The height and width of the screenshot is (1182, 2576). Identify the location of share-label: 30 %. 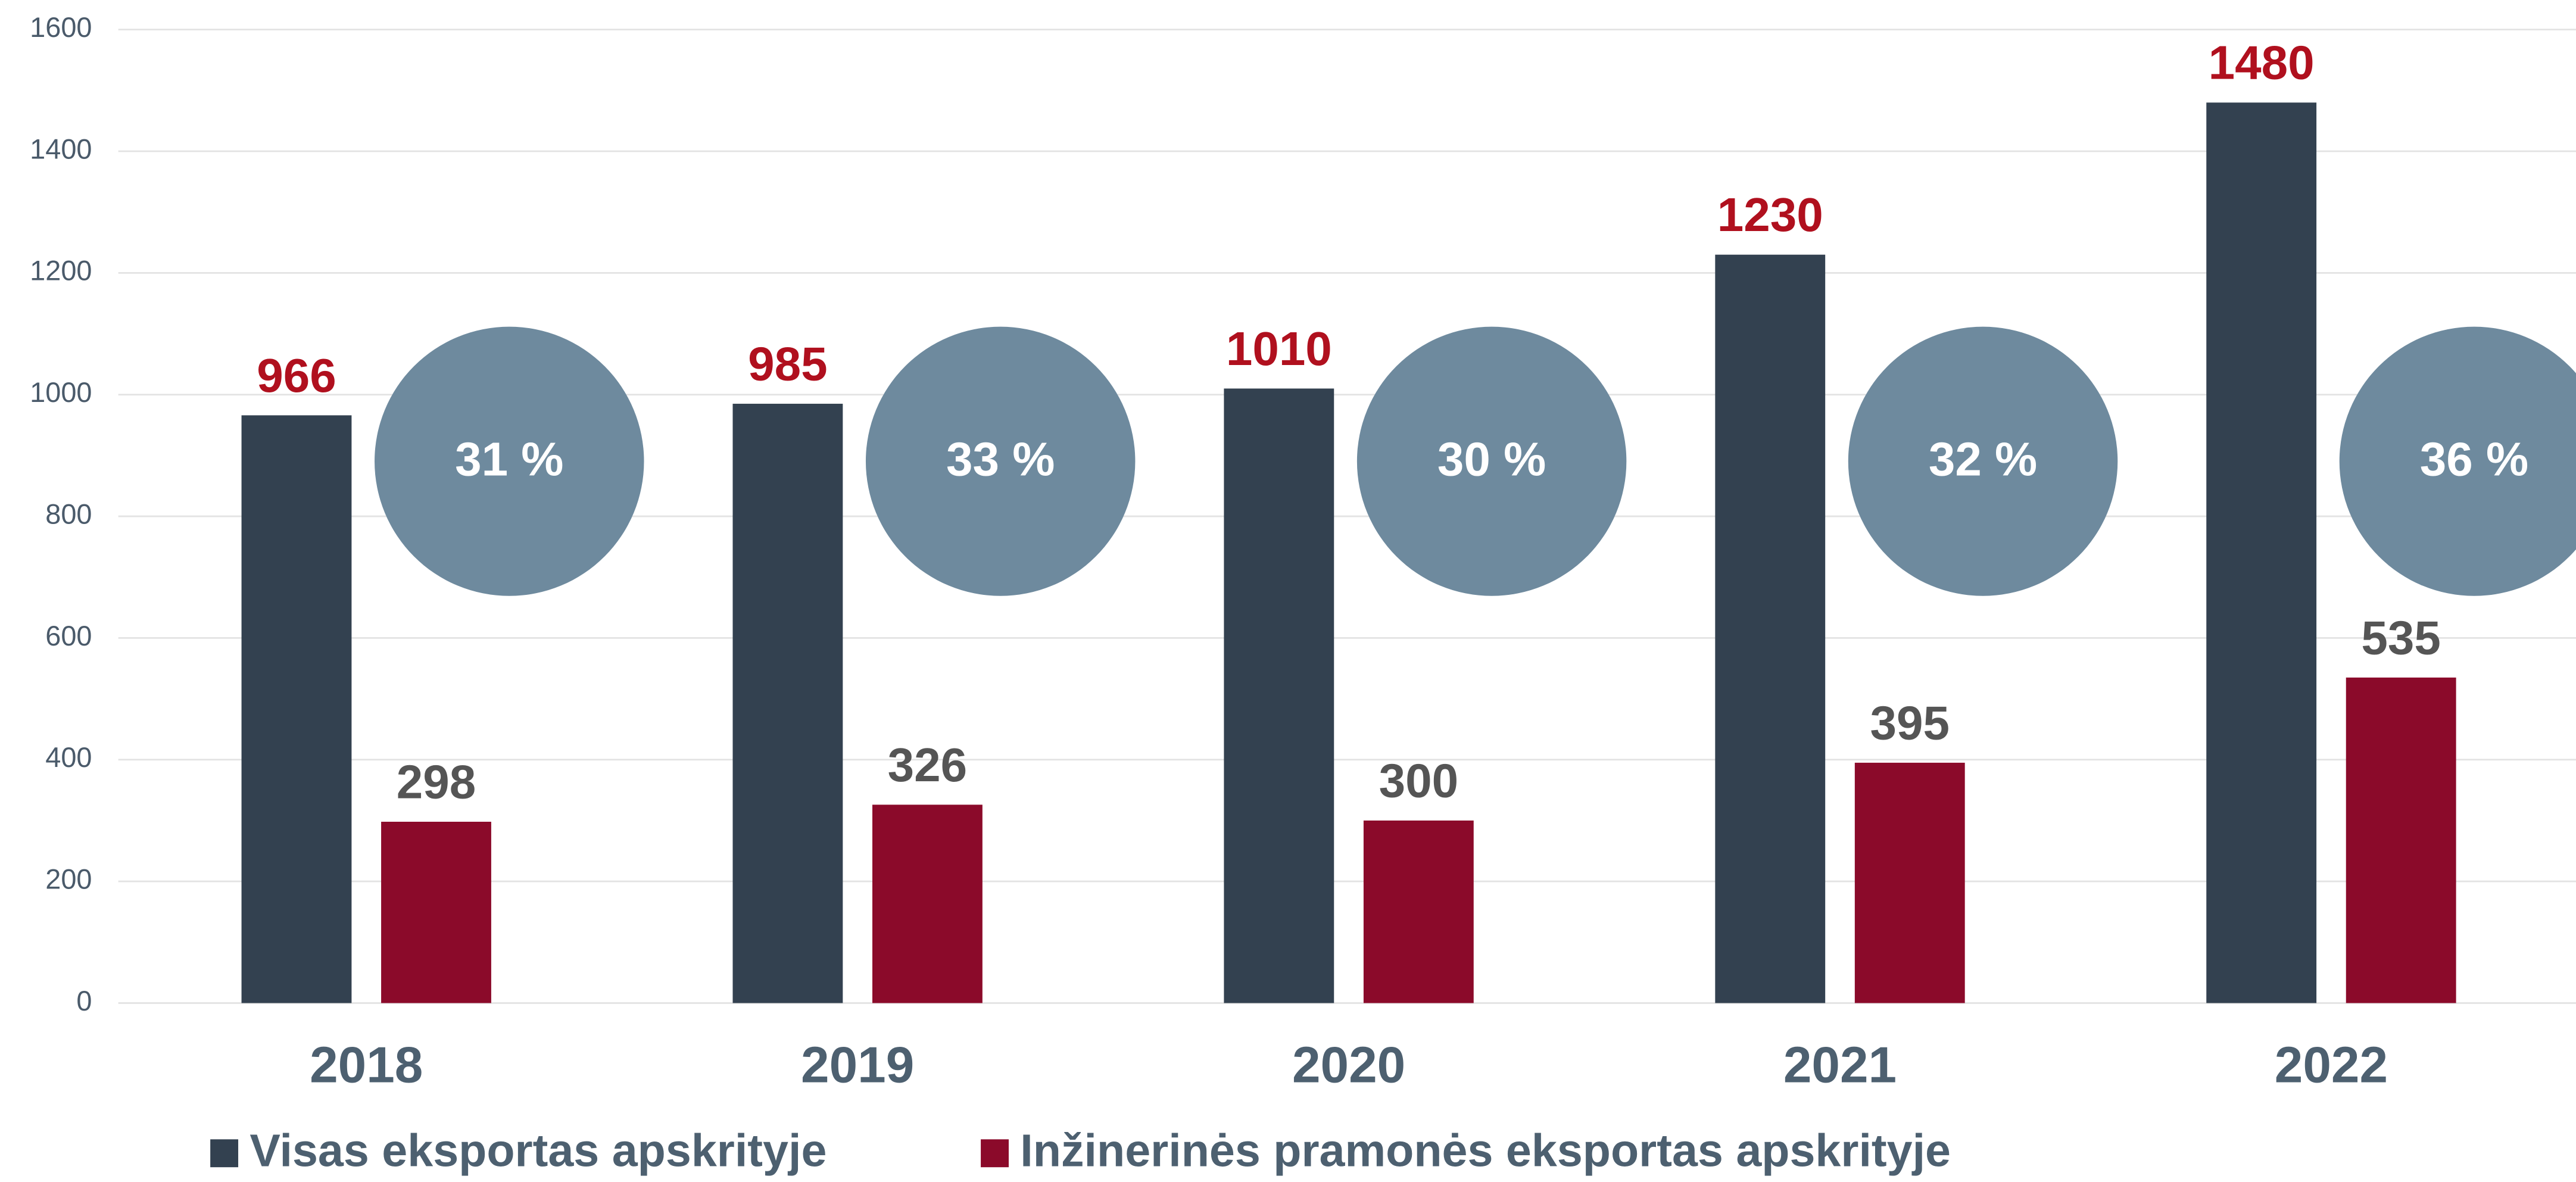
(1491, 459).